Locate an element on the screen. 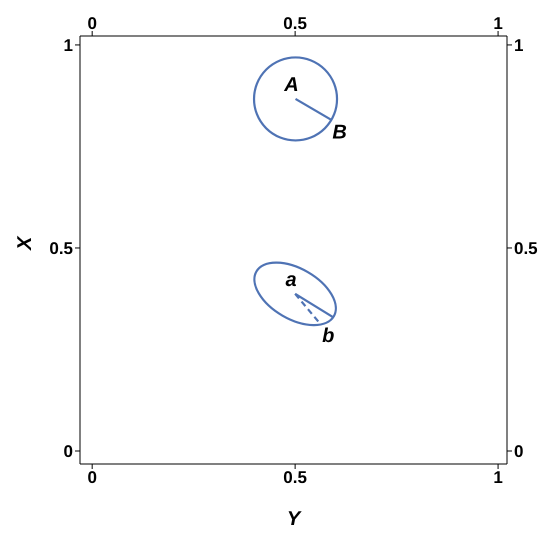 This screenshot has height=535, width=550. y2-tick-label: 0 is located at coordinates (519, 452).